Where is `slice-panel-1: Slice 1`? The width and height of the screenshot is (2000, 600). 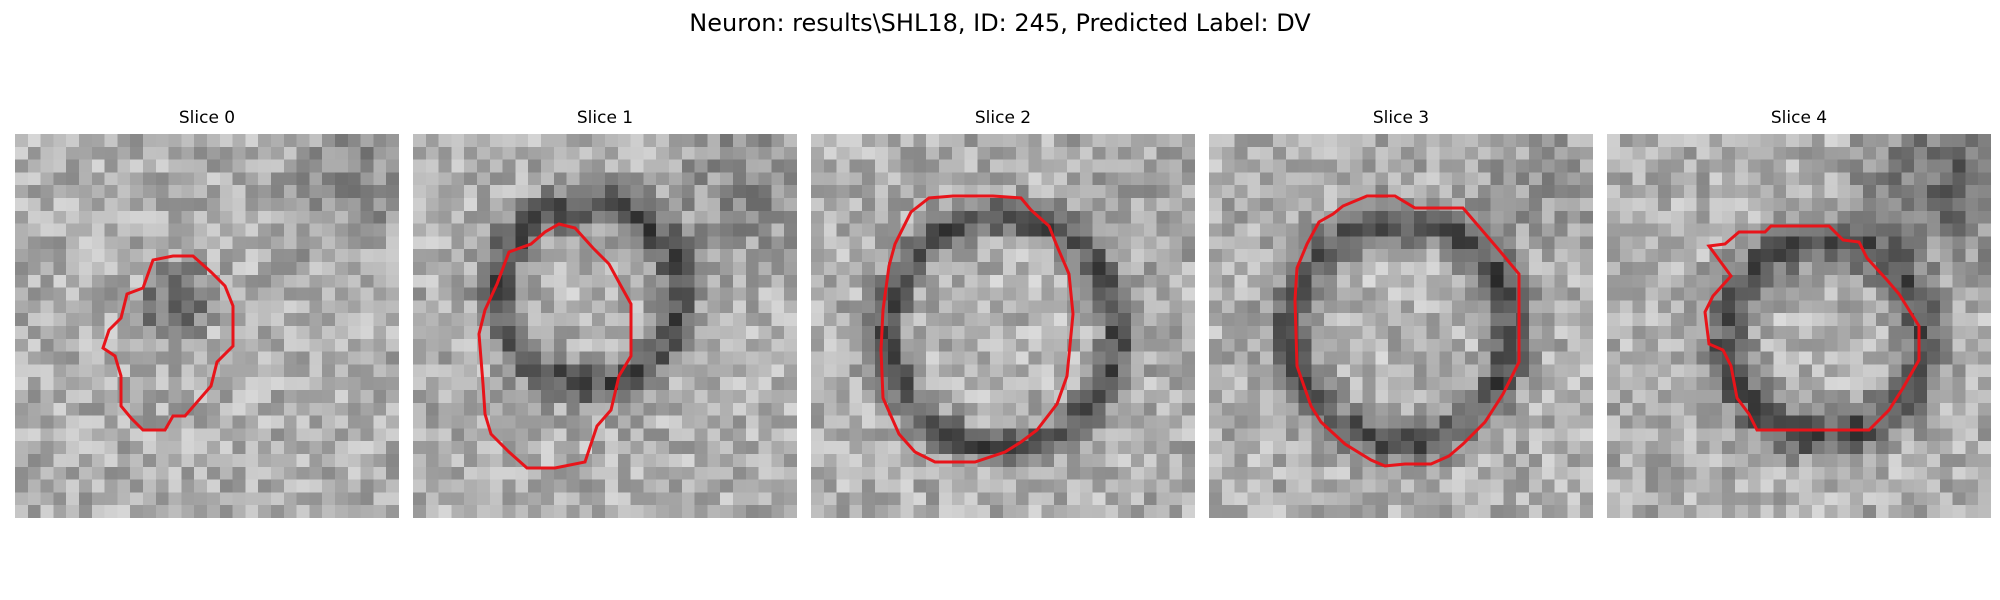
slice-panel-1: Slice 1 is located at coordinates (605, 313).